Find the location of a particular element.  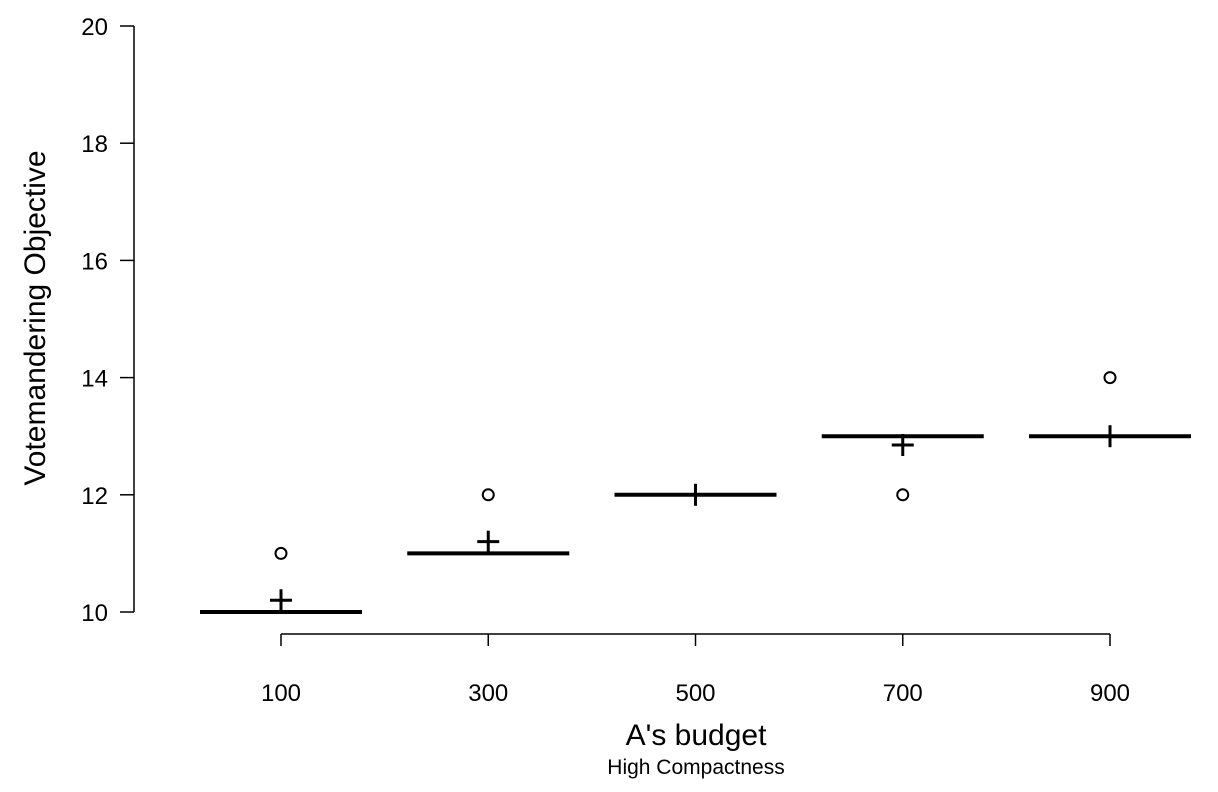

y-tick-label: 10 is located at coordinates (94, 613).